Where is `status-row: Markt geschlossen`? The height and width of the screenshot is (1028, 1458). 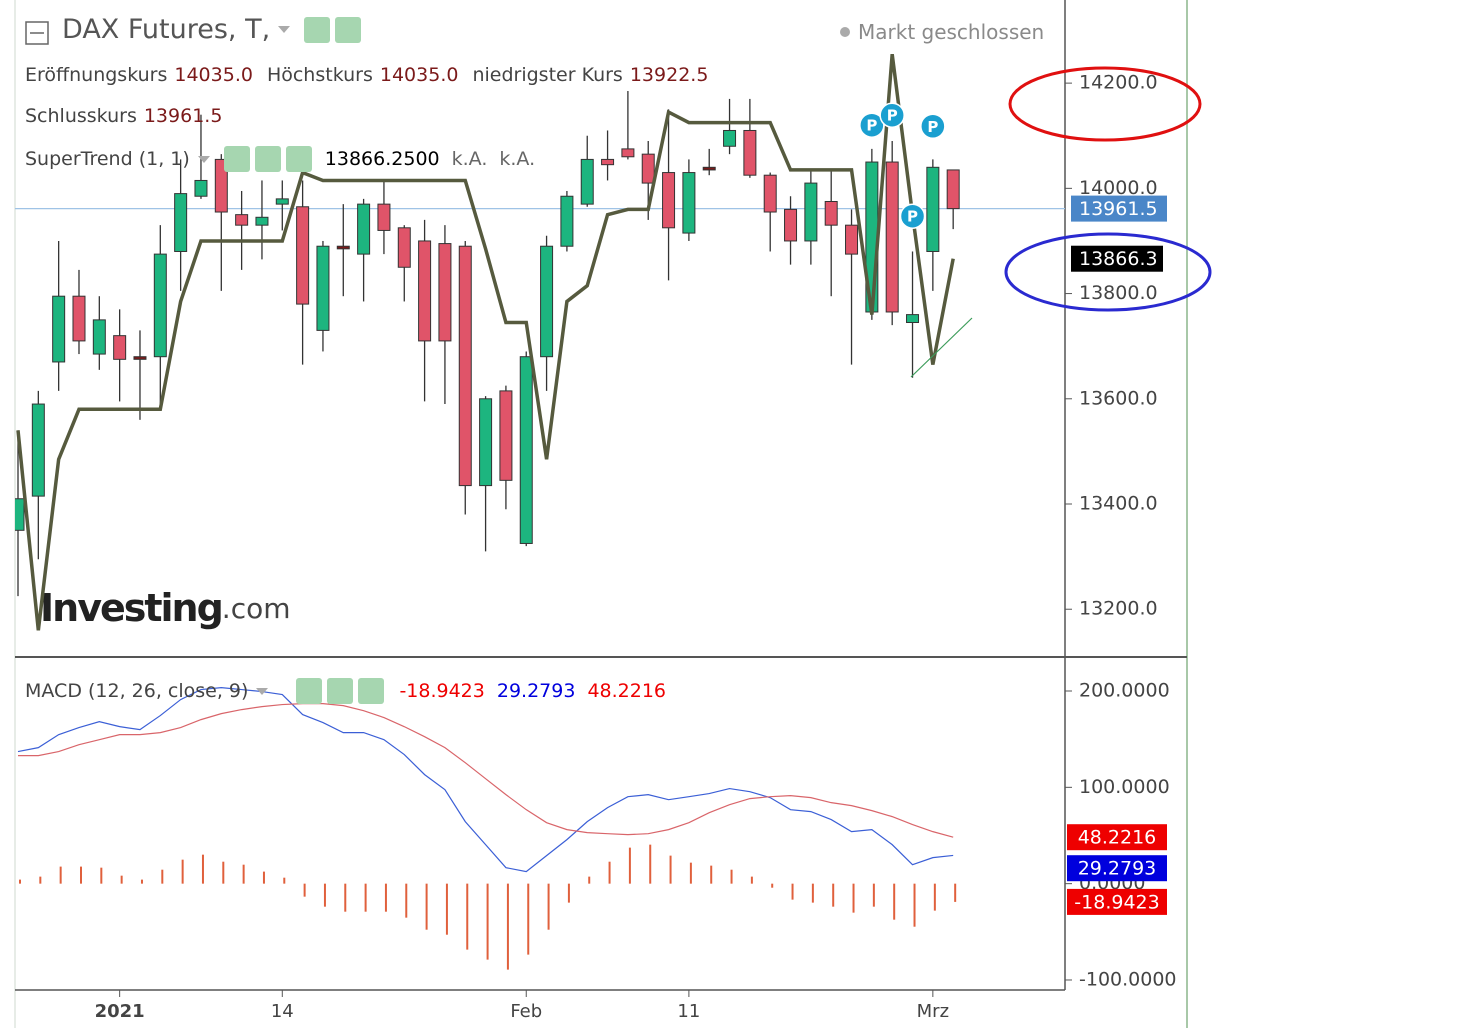
status-row: Markt geschlossen is located at coordinates (942, 32).